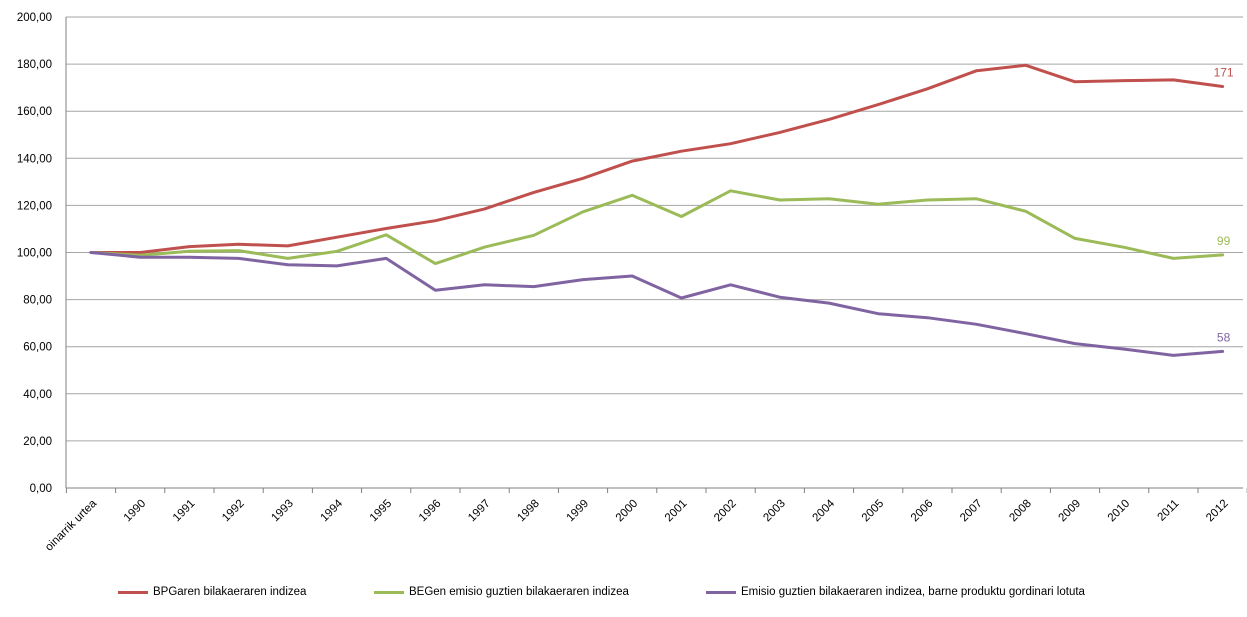 This screenshot has width=1247, height=617. Describe the element at coordinates (230, 592) in the screenshot. I see `legend-label-gdp: BPGaren bilakaeraren indizea` at that location.